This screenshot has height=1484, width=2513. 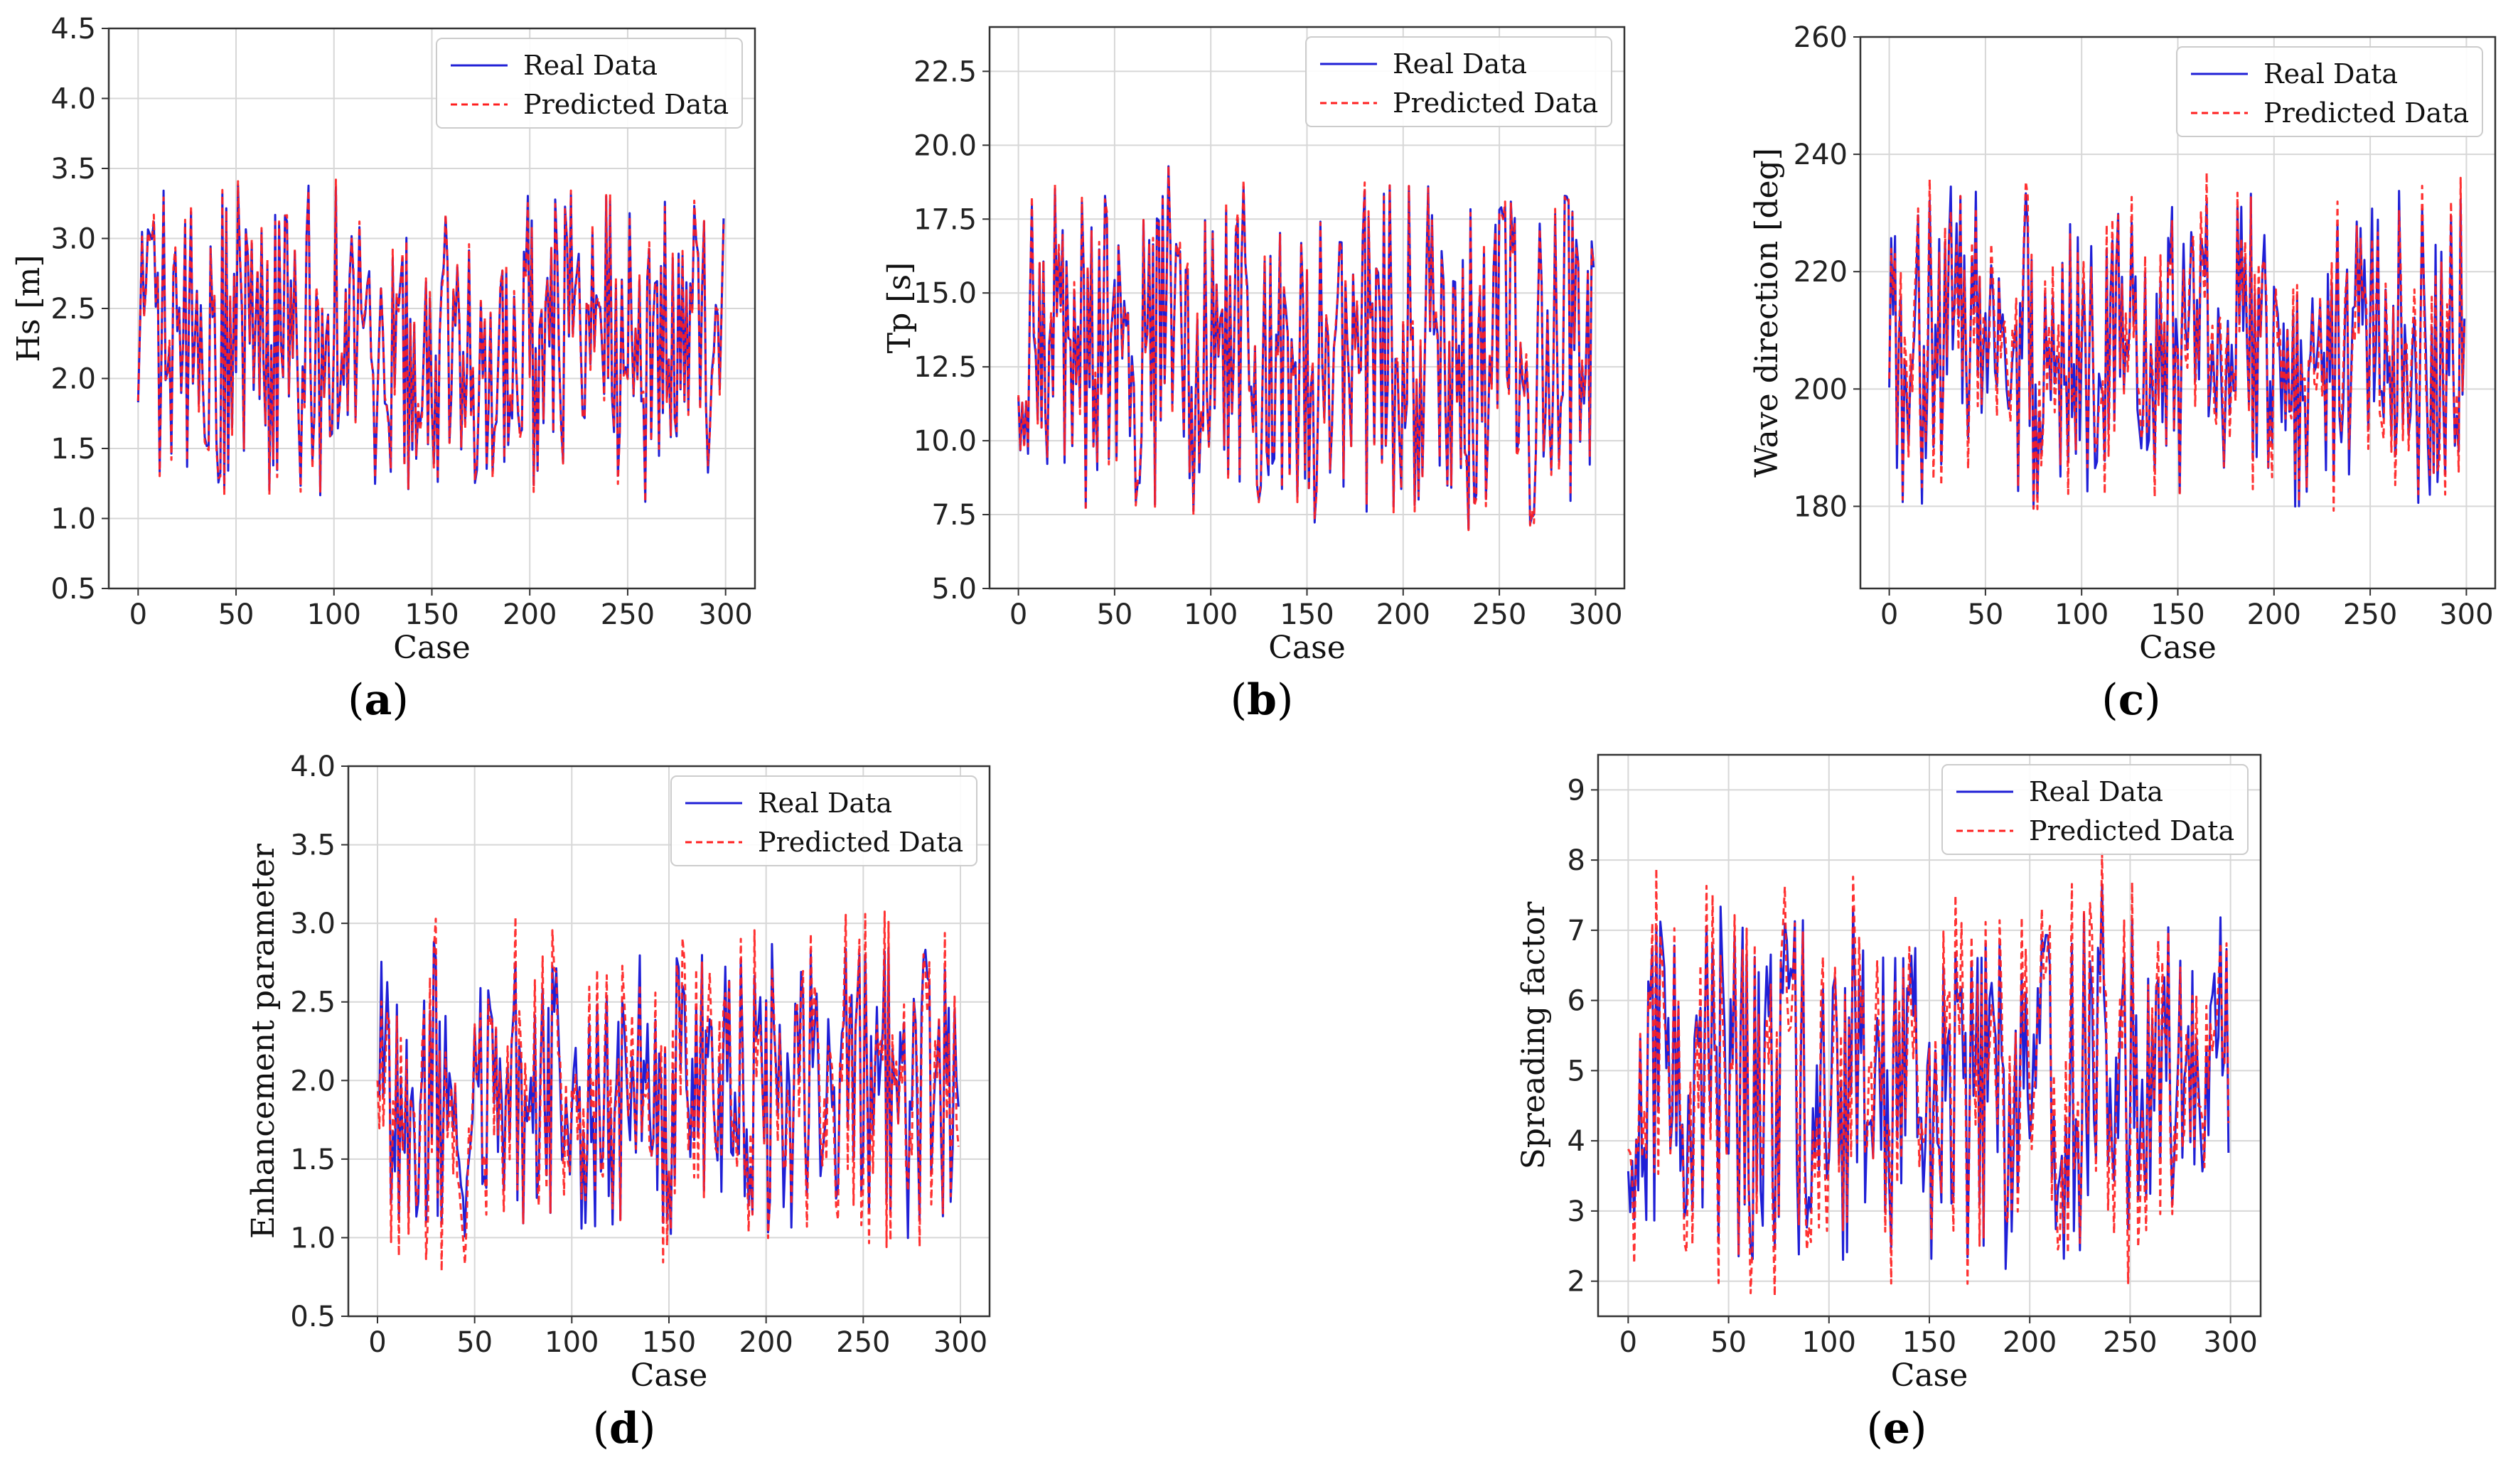 What do you see at coordinates (1767, 313) in the screenshot?
I see `y-axis-label: Wave direction [deg]` at bounding box center [1767, 313].